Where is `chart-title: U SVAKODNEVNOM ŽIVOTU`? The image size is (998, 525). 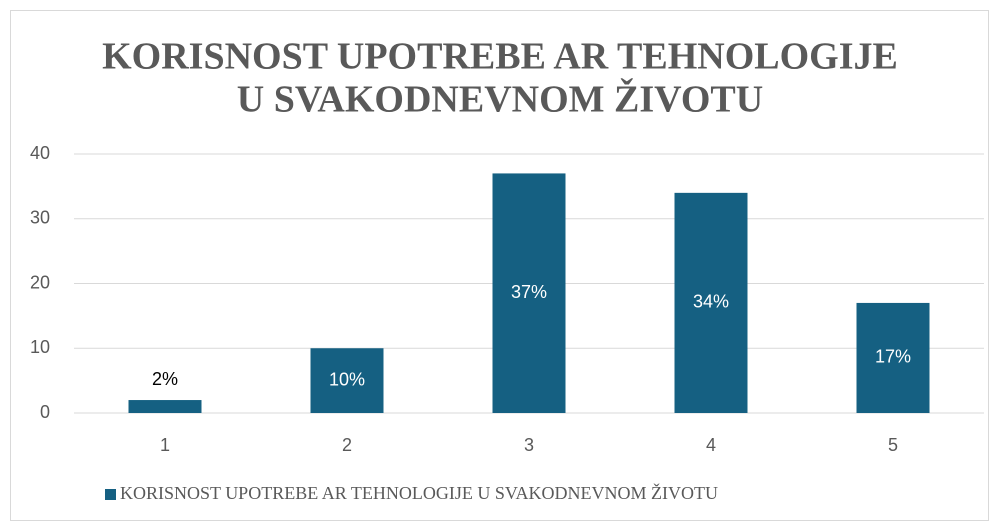 chart-title: U SVAKODNEVNOM ŽIVOTU is located at coordinates (500, 100).